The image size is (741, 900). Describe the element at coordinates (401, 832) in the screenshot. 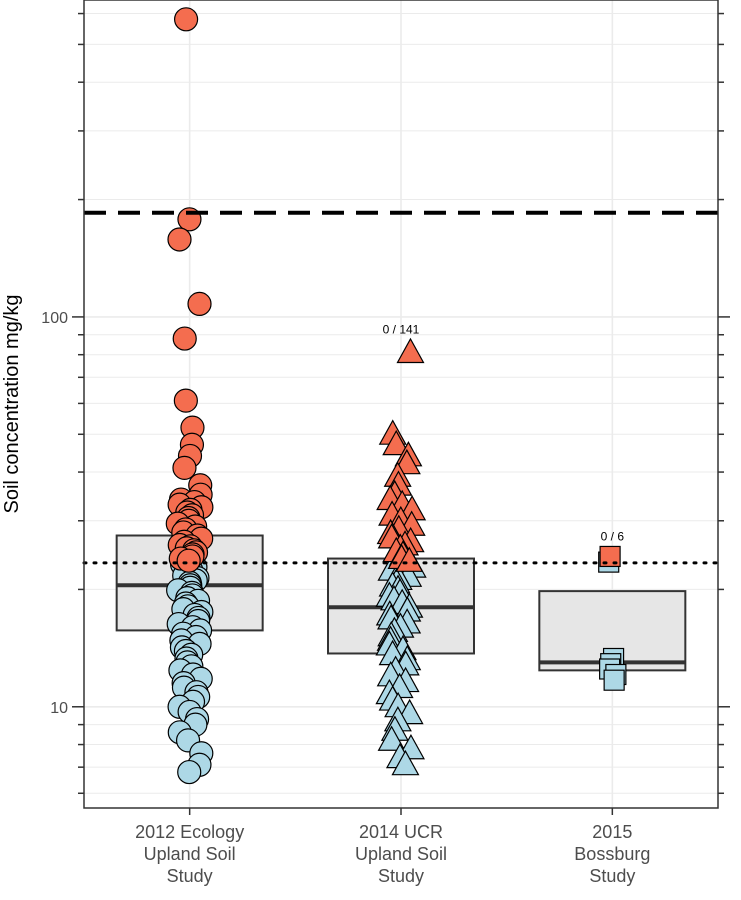

I see `x-tick-label-line: 2014 UCR` at that location.